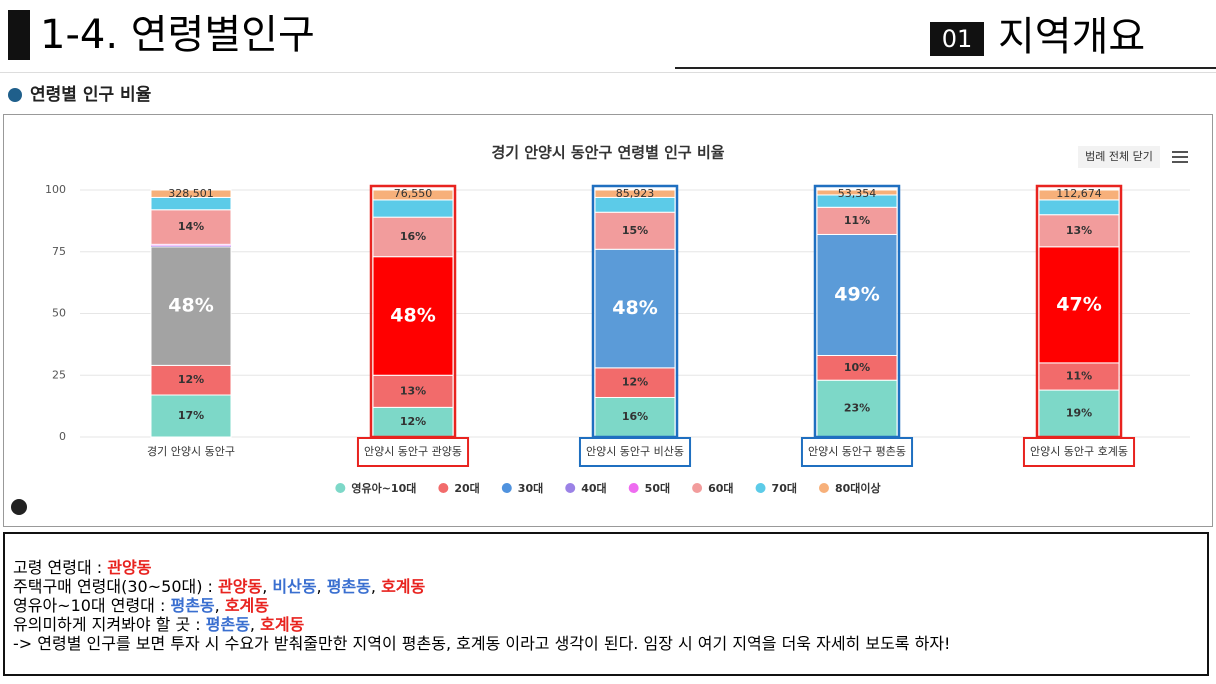 Image resolution: width=1216 pixels, height=684 pixels. Describe the element at coordinates (858, 488) in the screenshot. I see `legend-label: 80대이상` at that location.